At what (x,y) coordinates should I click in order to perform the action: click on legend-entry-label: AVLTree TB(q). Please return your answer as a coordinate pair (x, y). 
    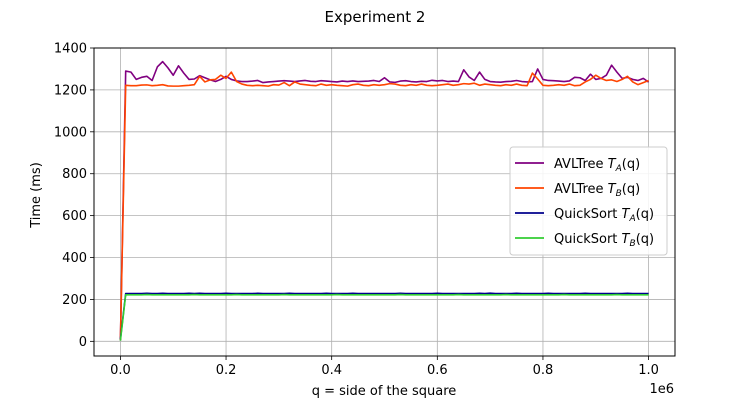
    Looking at the image, I should click on (597, 190).